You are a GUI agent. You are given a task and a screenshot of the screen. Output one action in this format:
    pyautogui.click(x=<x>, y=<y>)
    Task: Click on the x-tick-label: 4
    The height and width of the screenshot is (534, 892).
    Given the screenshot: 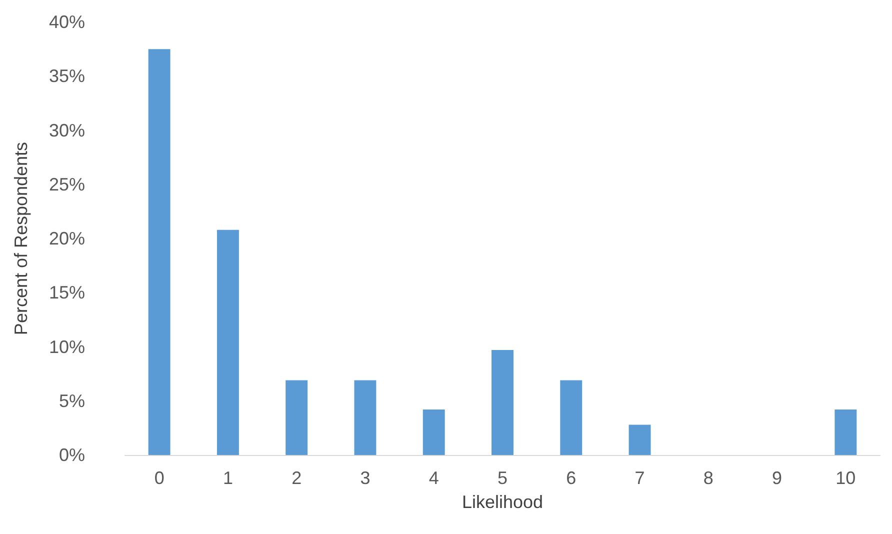 What is the action you would take?
    pyautogui.click(x=433, y=478)
    